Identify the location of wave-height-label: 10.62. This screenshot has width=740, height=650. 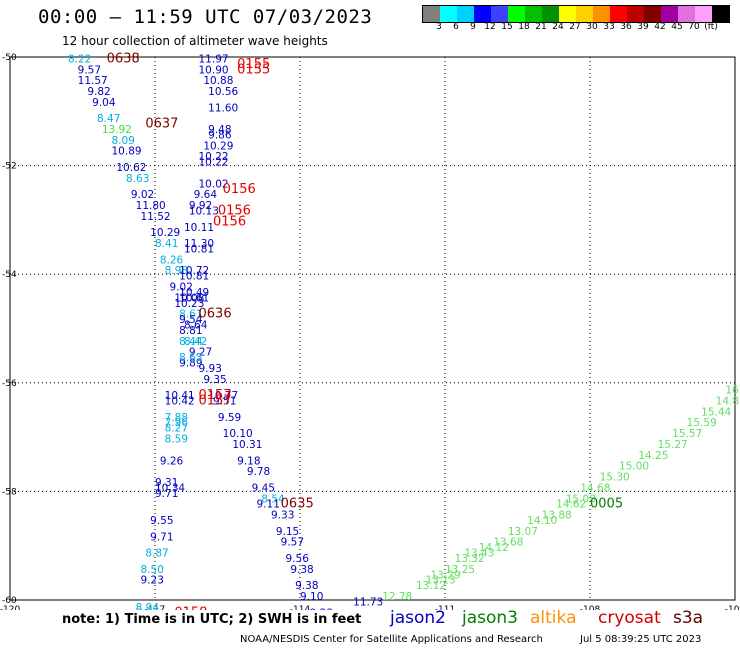
(131, 168).